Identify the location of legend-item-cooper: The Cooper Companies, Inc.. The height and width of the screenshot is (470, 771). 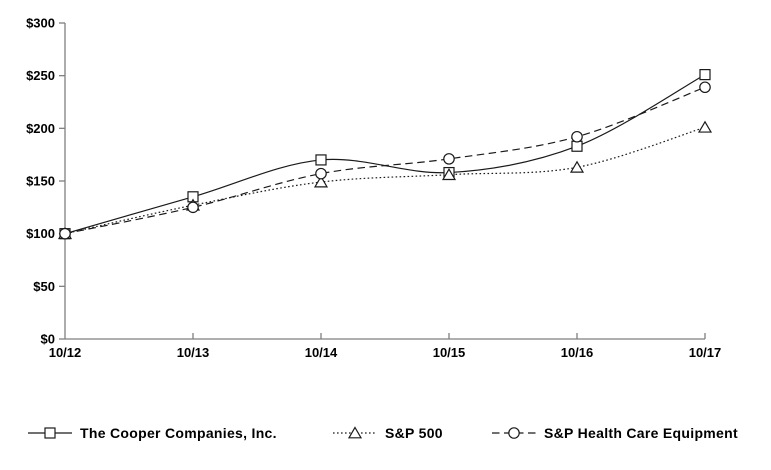
(152, 433).